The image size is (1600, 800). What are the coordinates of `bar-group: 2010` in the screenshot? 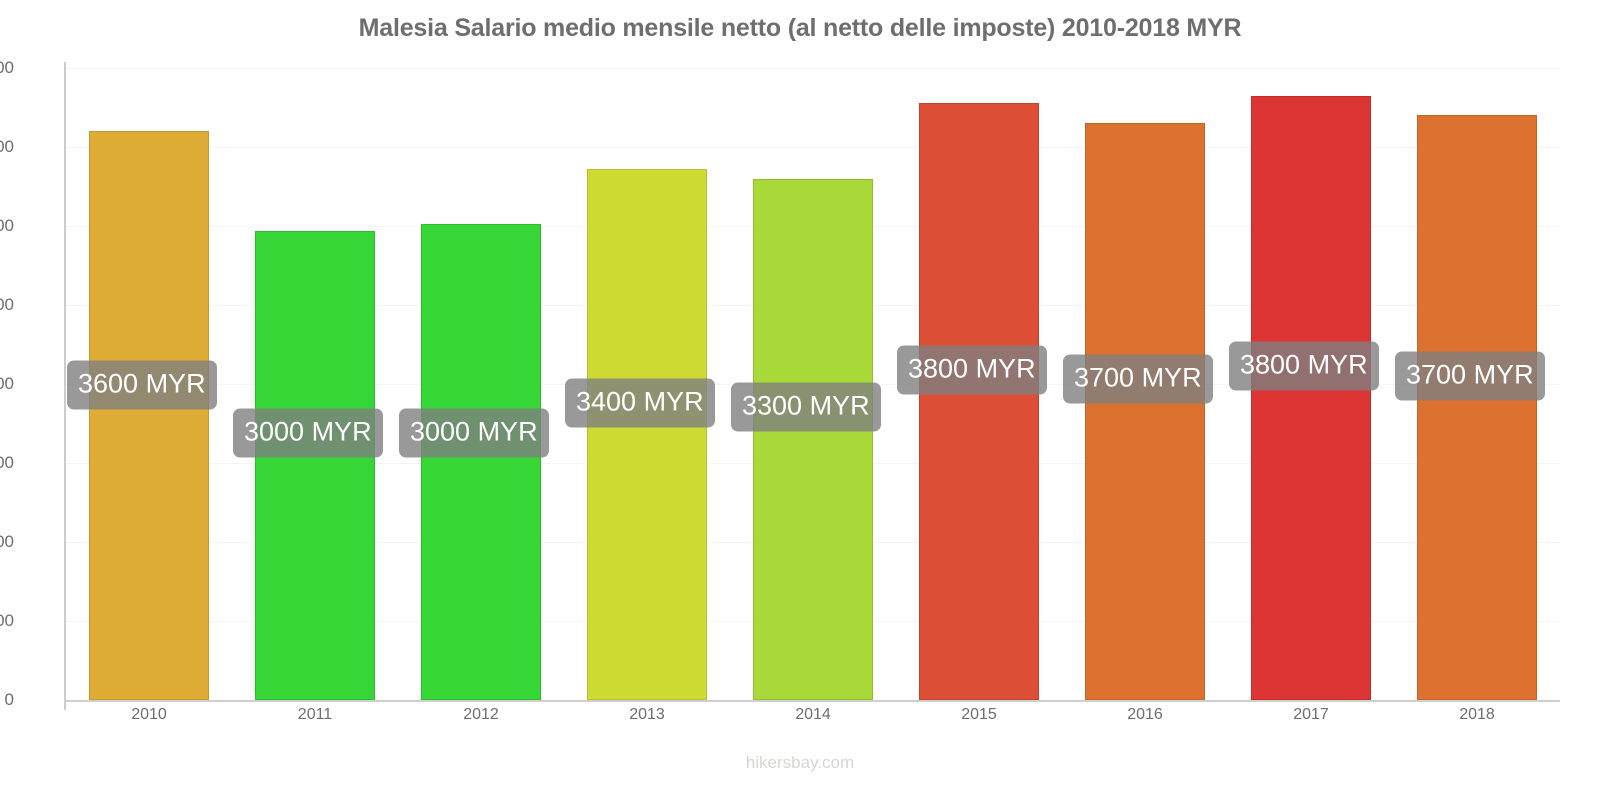 It's located at (149, 395).